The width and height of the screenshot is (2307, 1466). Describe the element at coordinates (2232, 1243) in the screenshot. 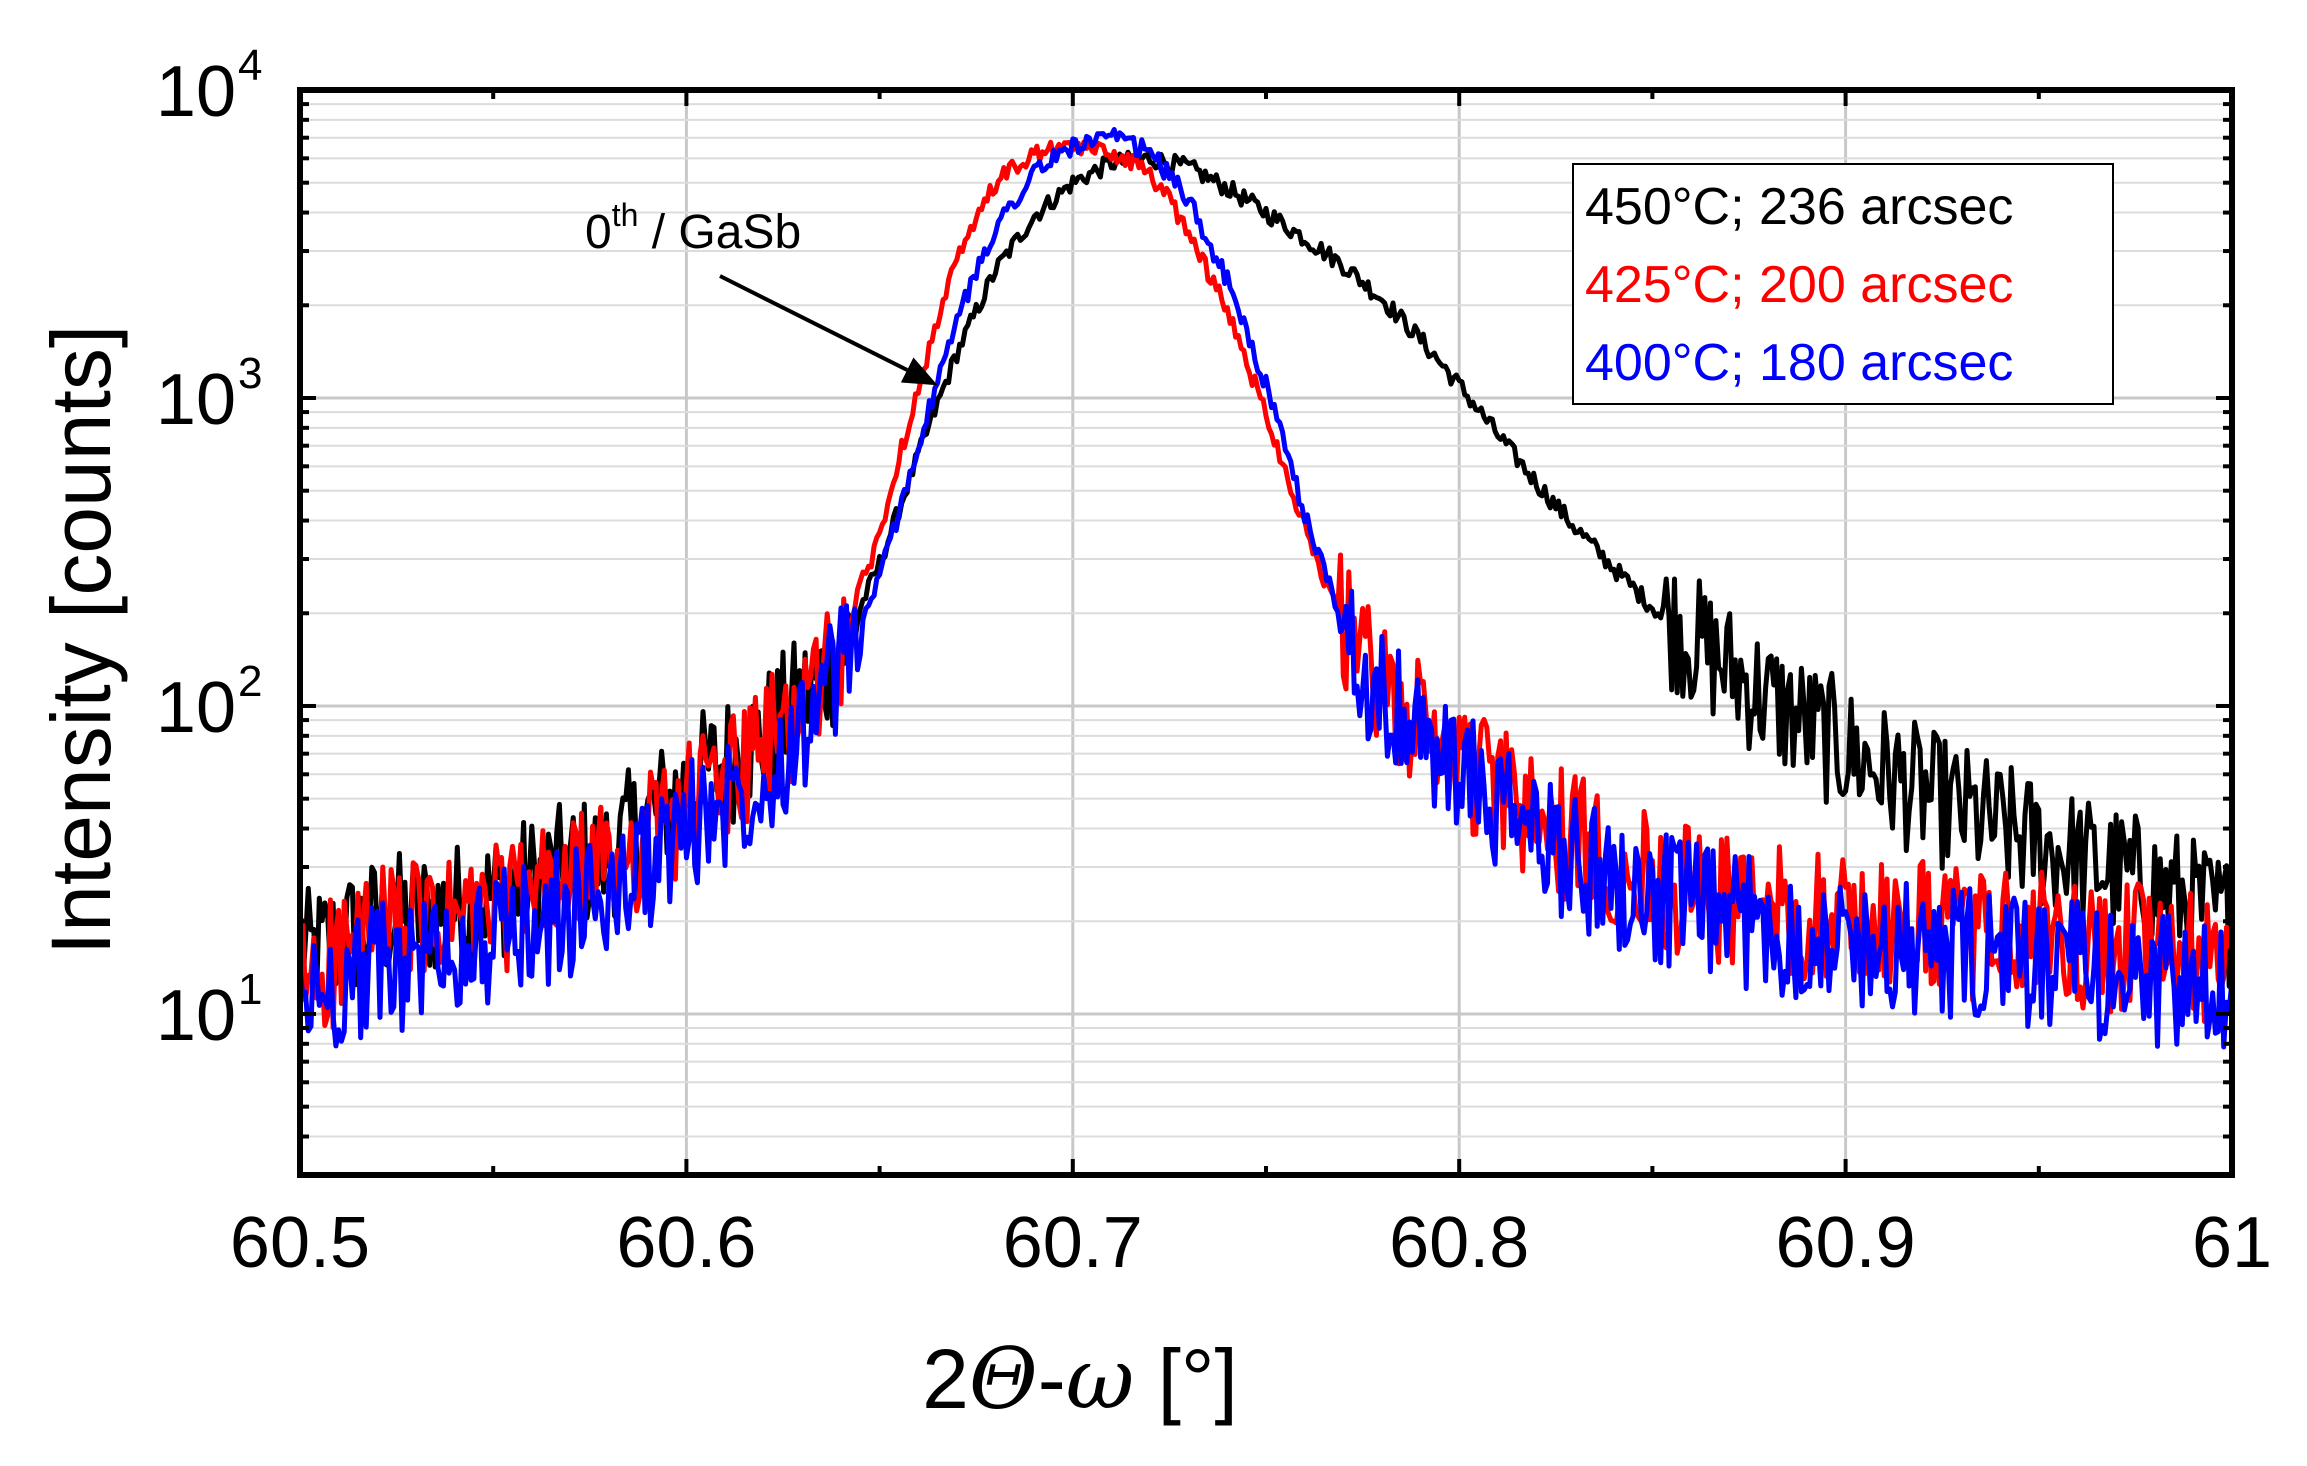

I see `x-tick-label: 61` at that location.